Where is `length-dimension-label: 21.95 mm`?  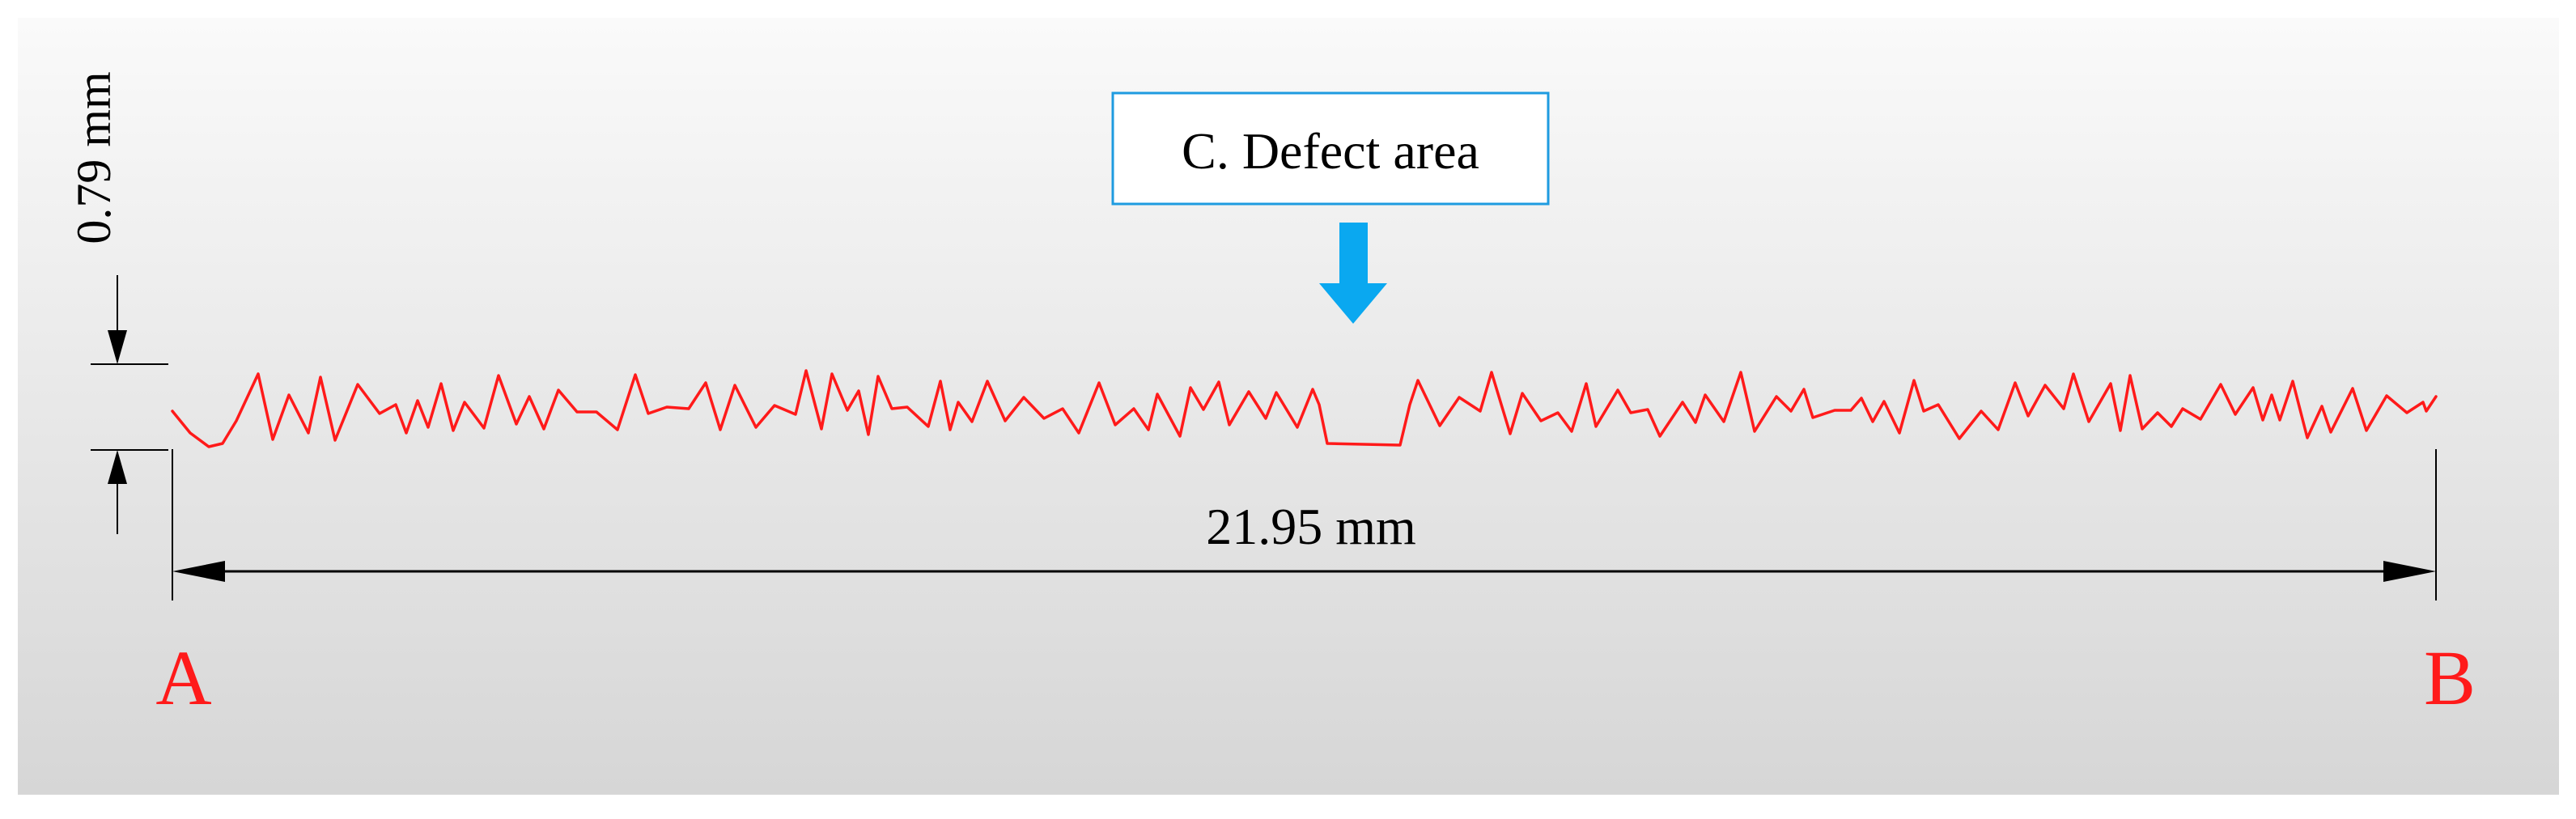 length-dimension-label: 21.95 mm is located at coordinates (1311, 526).